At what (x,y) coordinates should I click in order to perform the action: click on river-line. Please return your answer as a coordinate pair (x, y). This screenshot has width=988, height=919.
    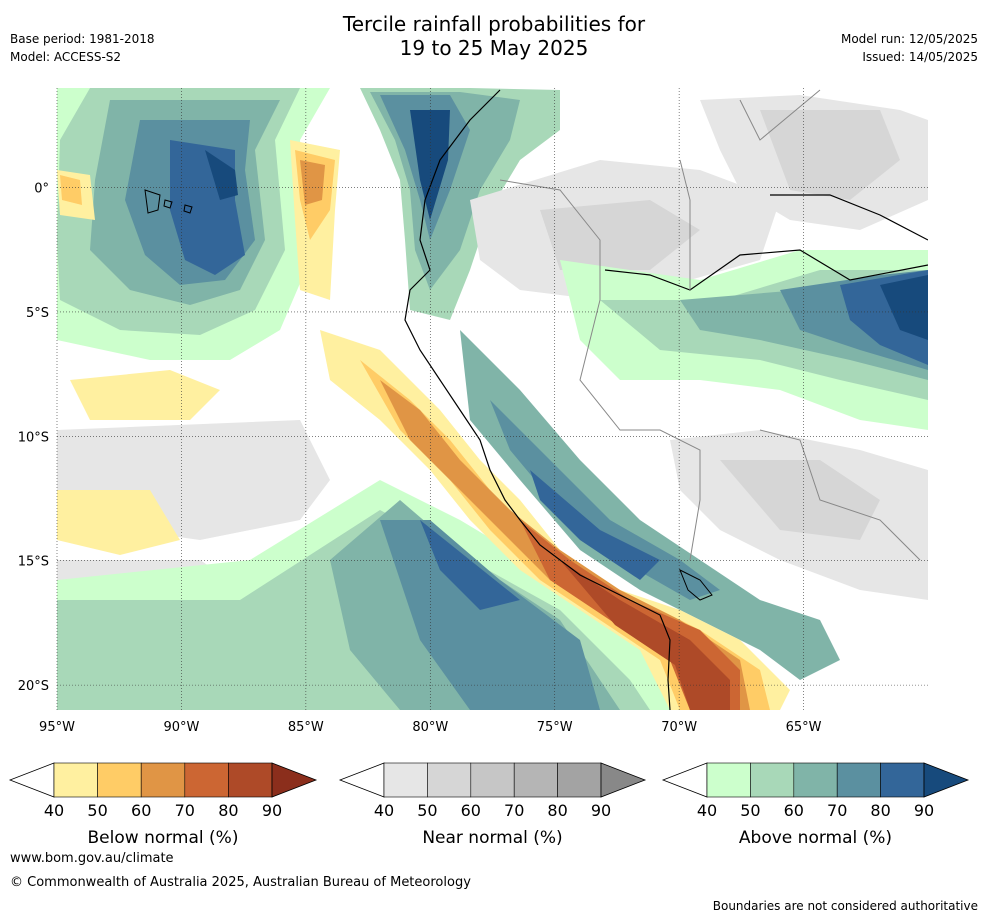
    Looking at the image, I should click on (766, 270).